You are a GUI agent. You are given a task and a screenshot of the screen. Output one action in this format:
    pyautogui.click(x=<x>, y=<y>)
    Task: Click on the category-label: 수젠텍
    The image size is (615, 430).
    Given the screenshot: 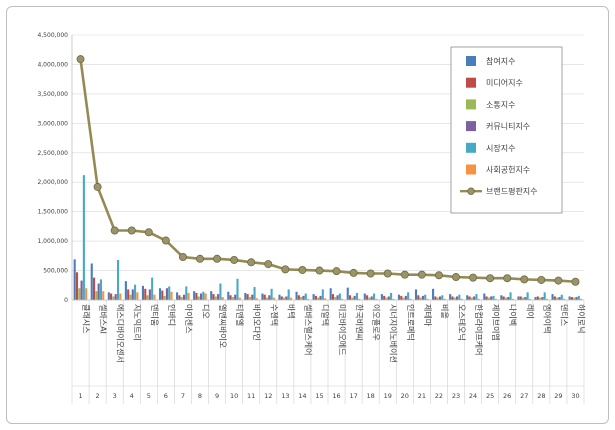 What is the action you would take?
    pyautogui.click(x=274, y=315)
    